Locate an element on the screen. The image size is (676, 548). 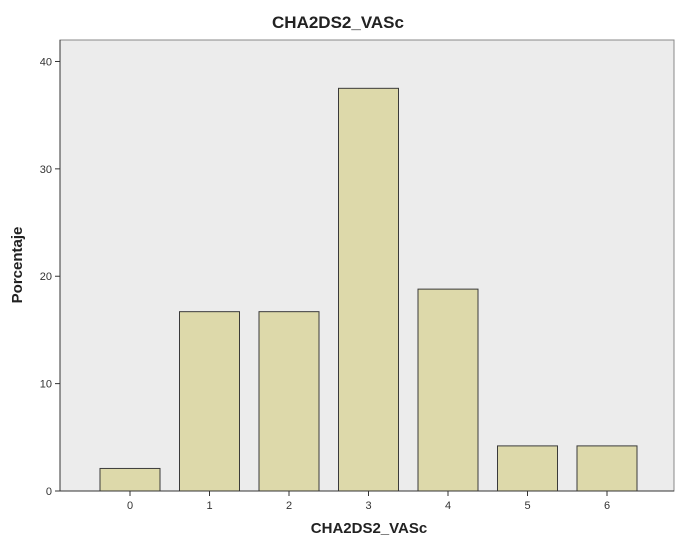
x-axis-label: CHA2DS2_VASc is located at coordinates (369, 528).